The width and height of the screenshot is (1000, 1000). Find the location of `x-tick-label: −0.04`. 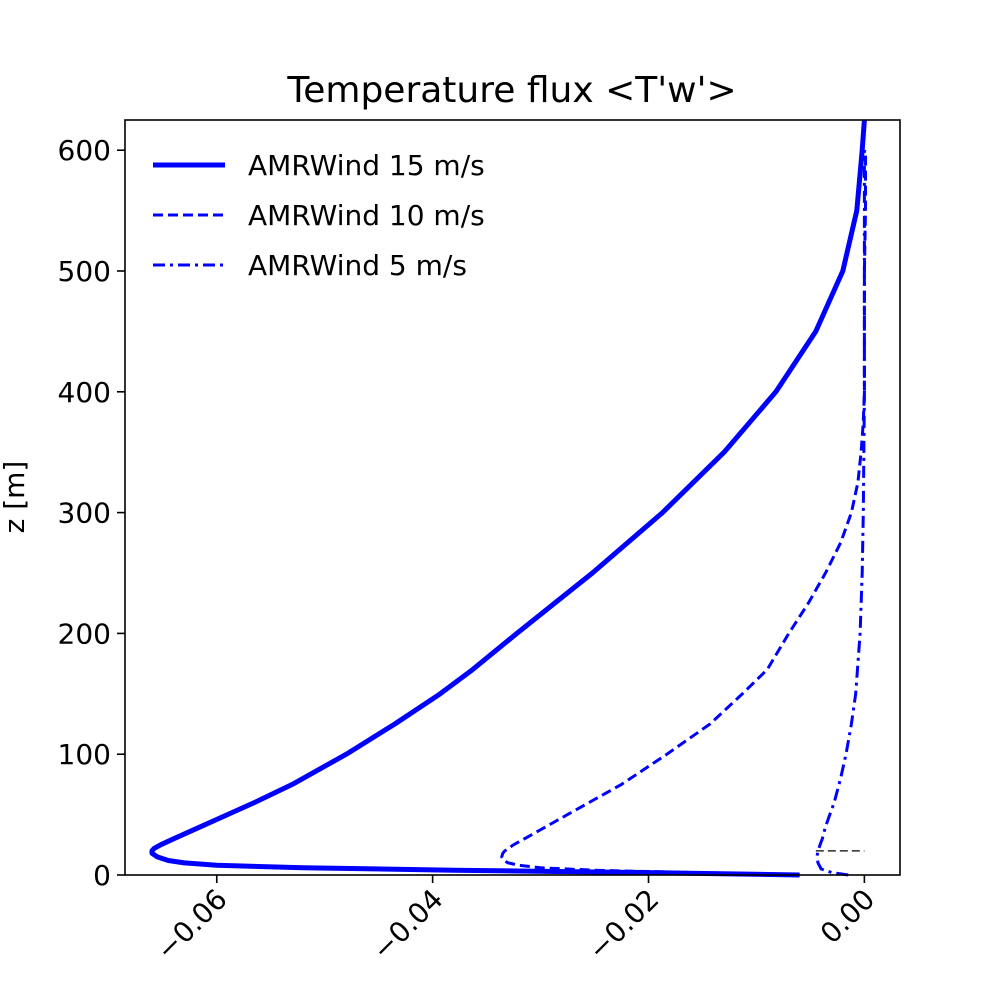

x-tick-label: −0.04 is located at coordinates (408, 925).